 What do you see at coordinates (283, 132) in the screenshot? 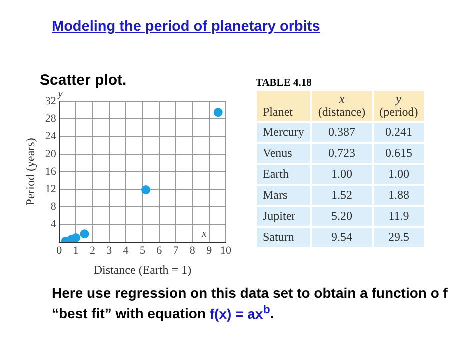
I see `category-label: Mercury` at bounding box center [283, 132].